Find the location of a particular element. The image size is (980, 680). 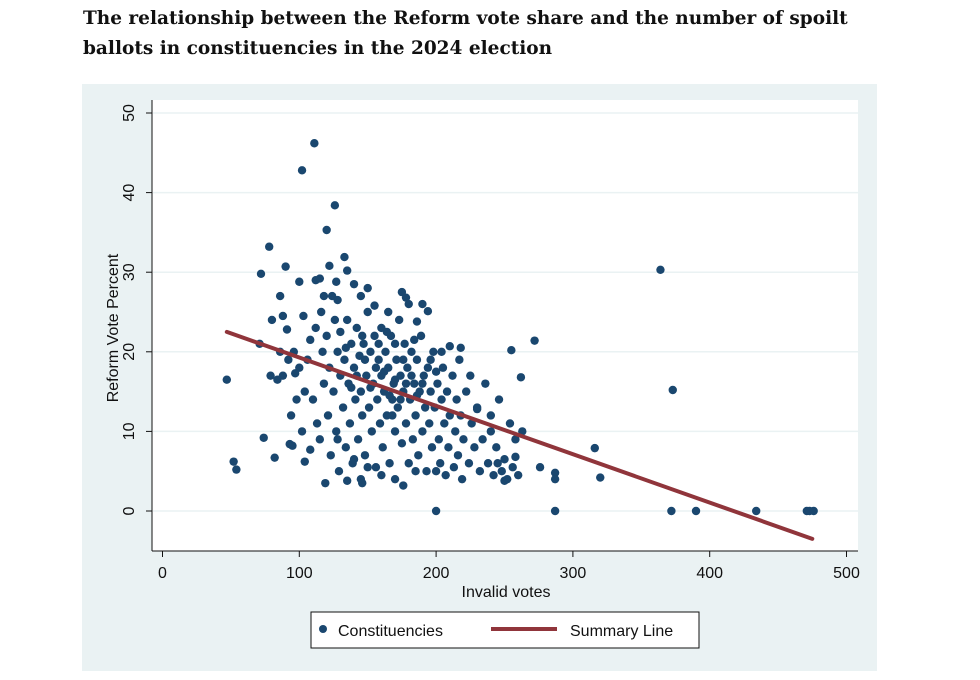

y-tick-label: 20 is located at coordinates (129, 352).